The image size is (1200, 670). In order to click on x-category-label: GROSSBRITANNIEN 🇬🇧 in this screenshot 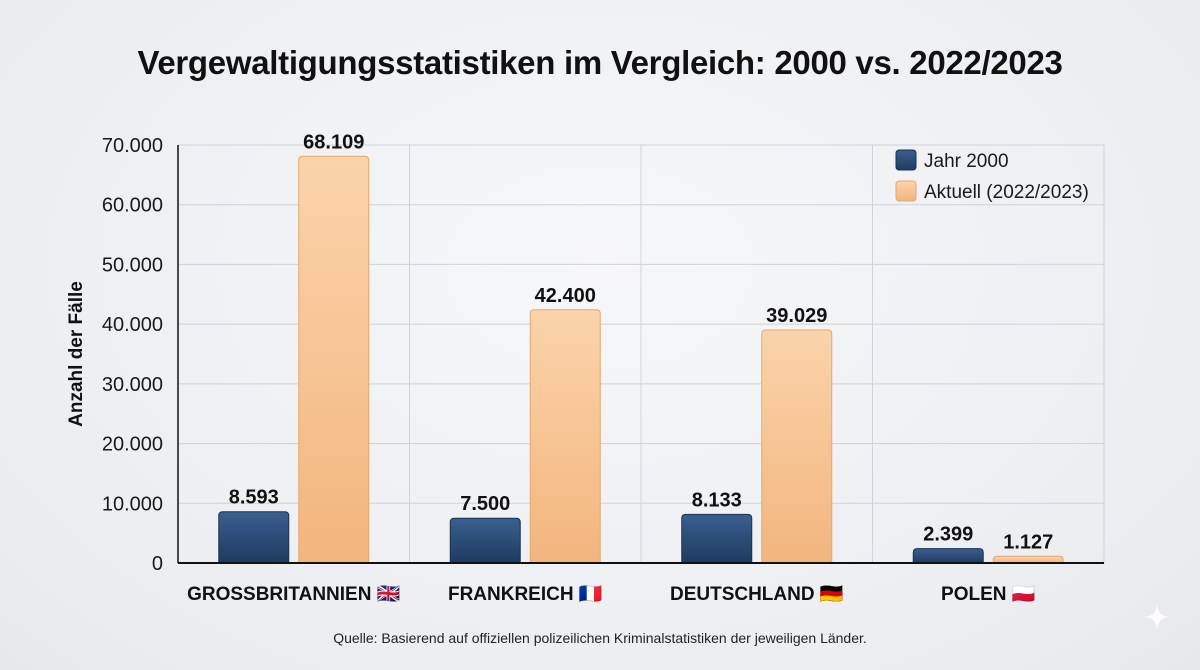, I will do `click(294, 594)`.